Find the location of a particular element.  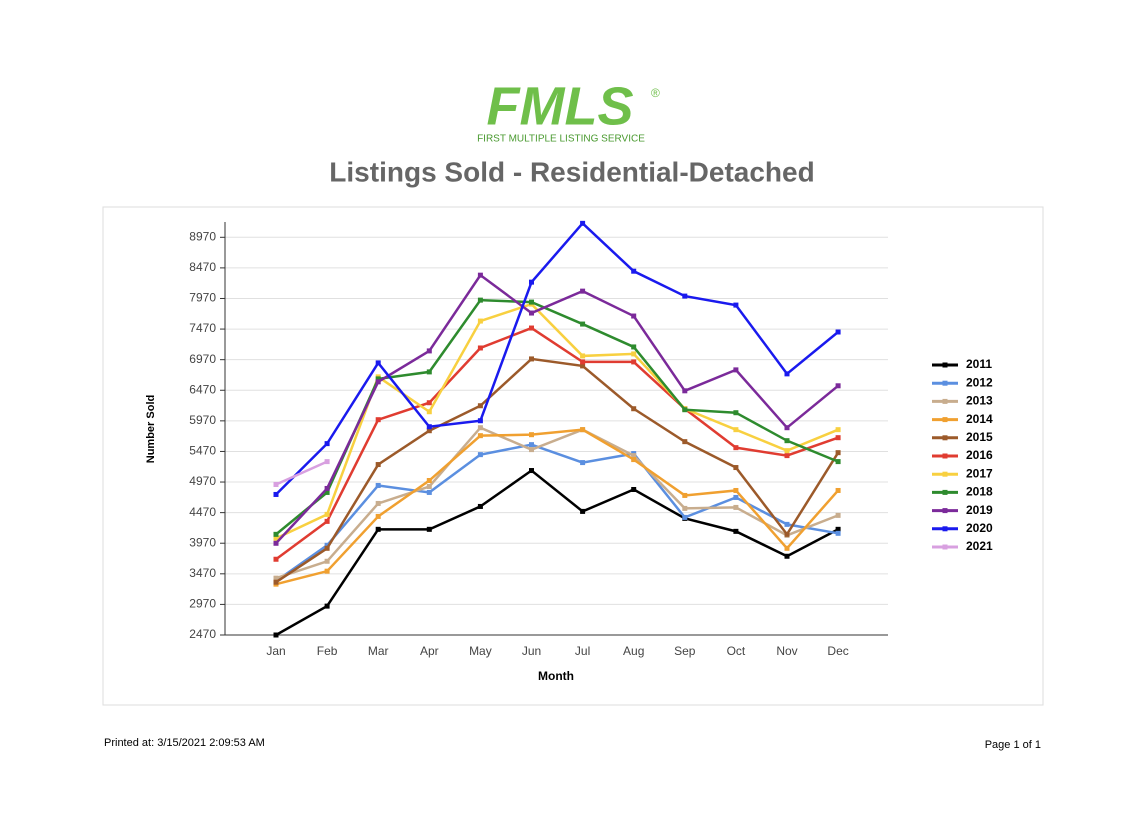

x-tick-label: Oct is located at coordinates (736, 651).